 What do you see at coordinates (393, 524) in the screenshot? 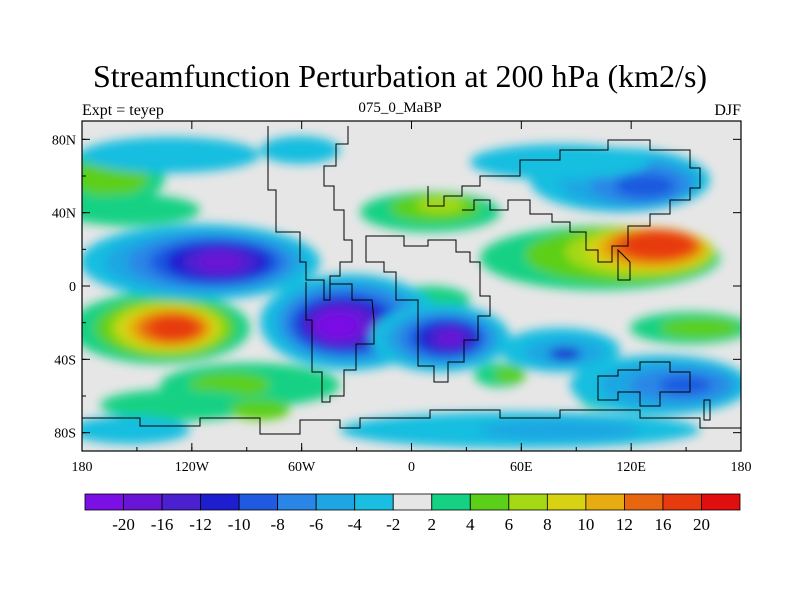
I see `colorbar-label: -2` at bounding box center [393, 524].